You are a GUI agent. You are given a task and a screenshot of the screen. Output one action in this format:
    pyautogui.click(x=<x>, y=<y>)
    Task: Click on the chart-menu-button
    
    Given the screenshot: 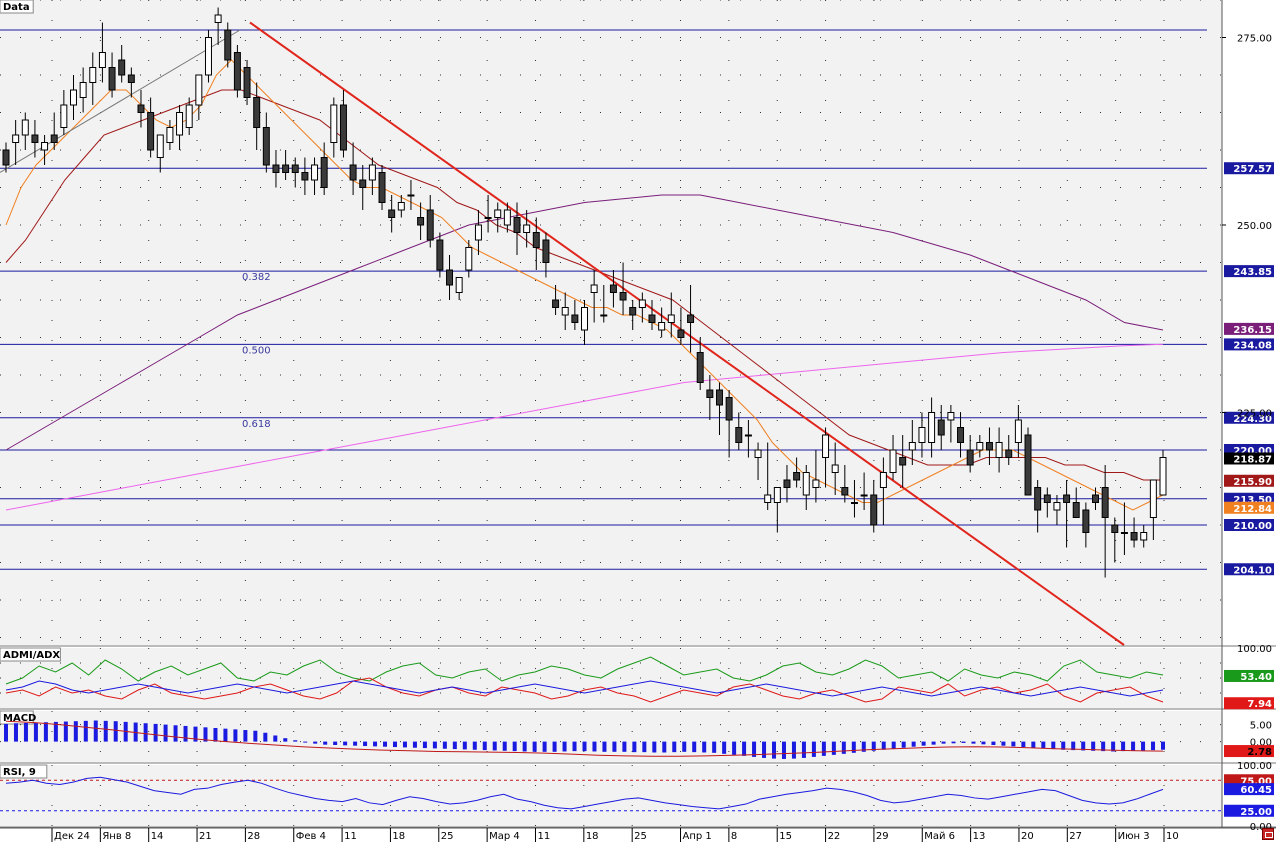 What is the action you would take?
    pyautogui.click(x=1268, y=834)
    